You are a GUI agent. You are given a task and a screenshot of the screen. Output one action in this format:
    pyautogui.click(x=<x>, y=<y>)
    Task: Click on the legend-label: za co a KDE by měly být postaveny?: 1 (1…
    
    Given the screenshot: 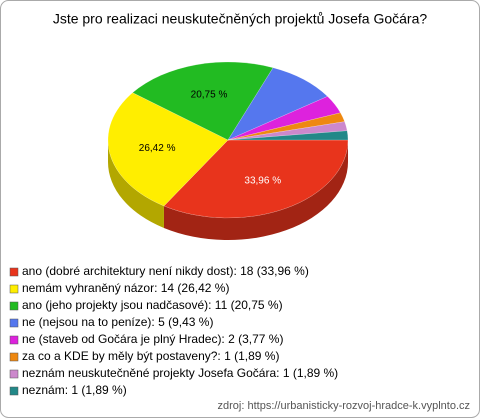 What is the action you would take?
    pyautogui.click(x=150, y=356)
    